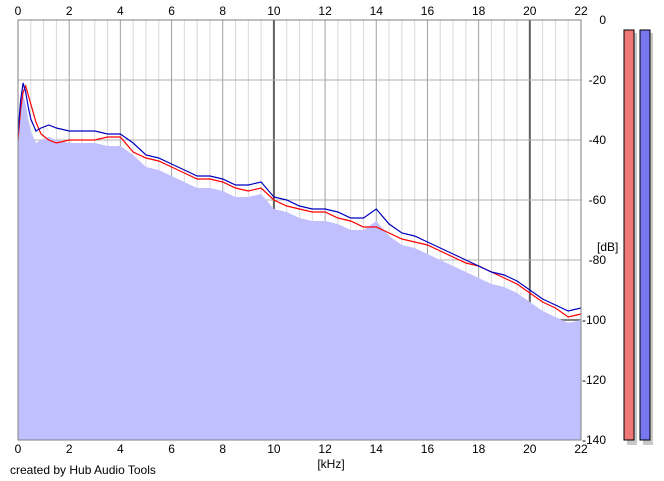 The width and height of the screenshot is (664, 481). Describe the element at coordinates (479, 449) in the screenshot. I see `x-tick-label-bottom: 18` at that location.